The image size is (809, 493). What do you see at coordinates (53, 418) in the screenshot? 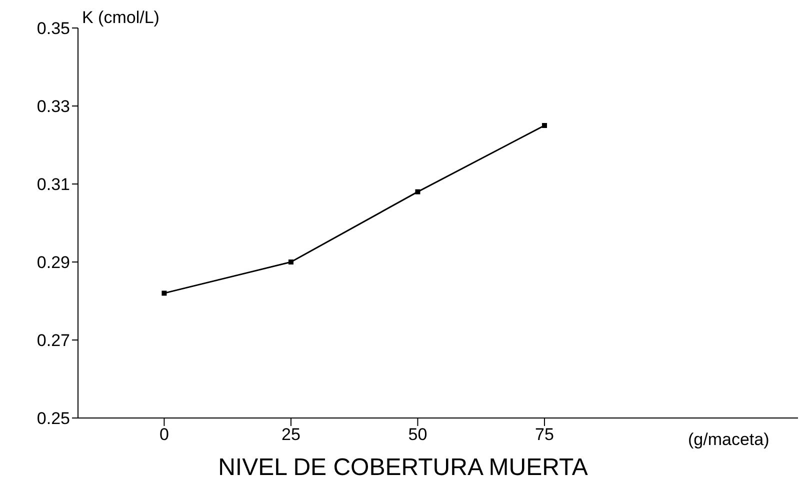
I see `y-tick-label: 0.25` at bounding box center [53, 418].